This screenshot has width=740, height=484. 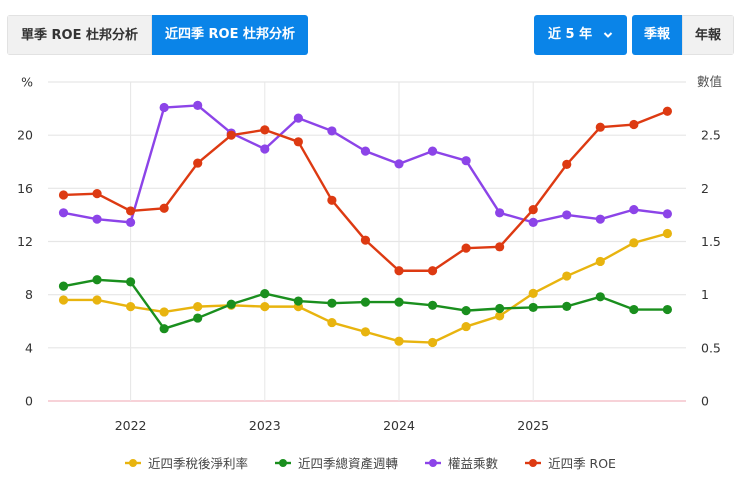 What do you see at coordinates (79, 35) in the screenshot?
I see `tab-single-quarter-roe: 單季 ROE 杜邦分析` at bounding box center [79, 35].